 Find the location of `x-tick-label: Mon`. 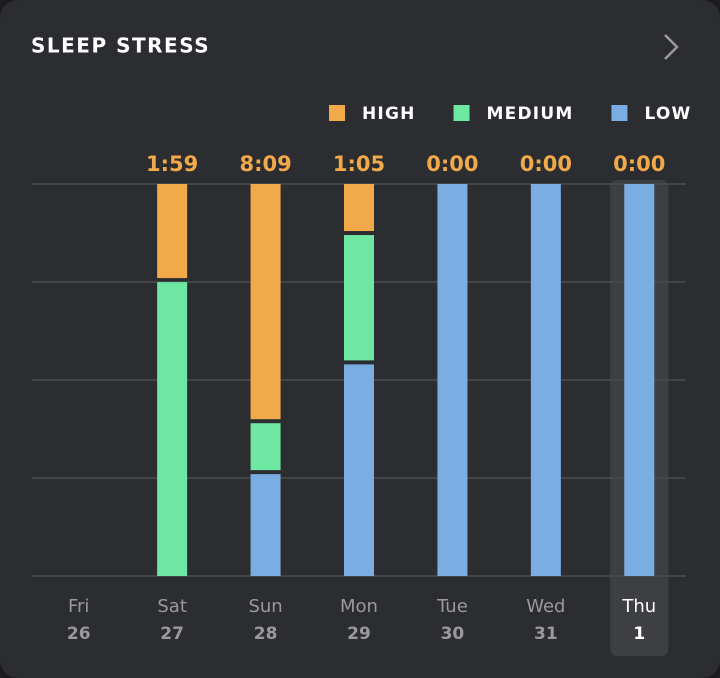

x-tick-label: Mon is located at coordinates (359, 606).